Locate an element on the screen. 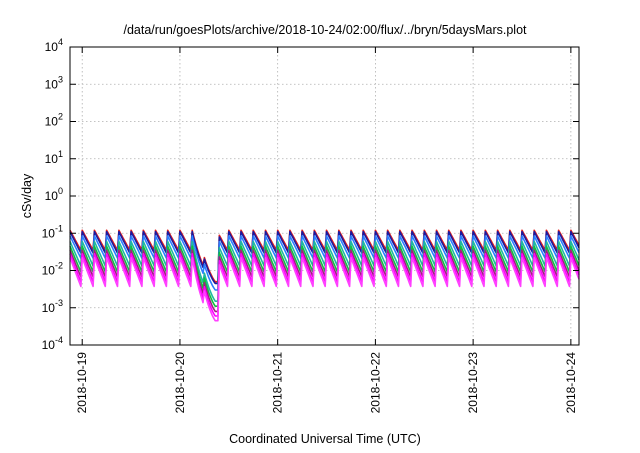  x-axis-label: Coordinated Universal Time (UTC) is located at coordinates (325, 439).